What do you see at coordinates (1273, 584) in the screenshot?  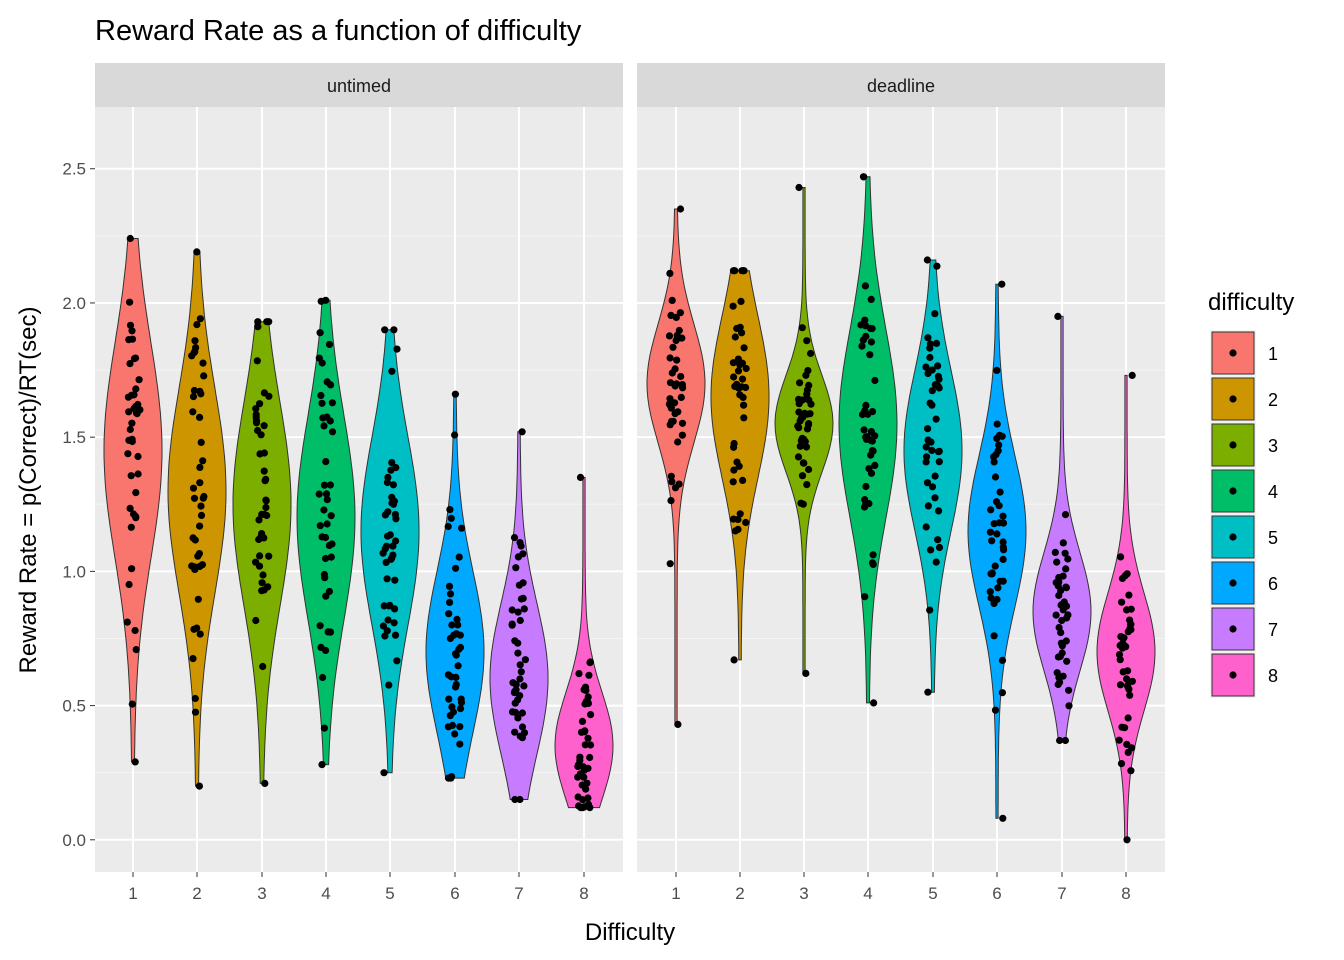 I see `legend-label: 6` at bounding box center [1273, 584].